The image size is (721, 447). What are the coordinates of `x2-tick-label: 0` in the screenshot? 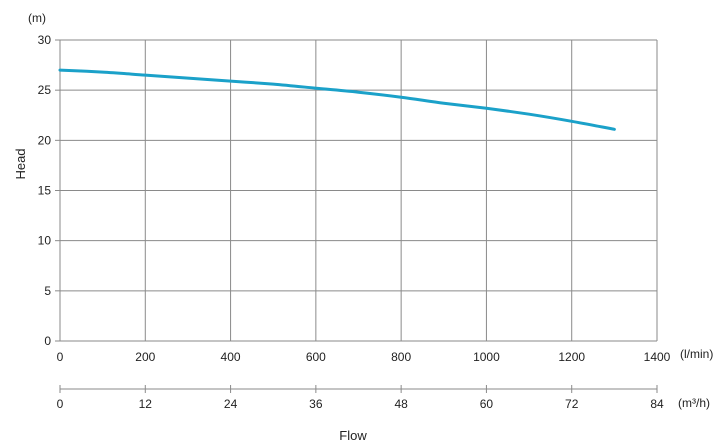 It's located at (60, 404).